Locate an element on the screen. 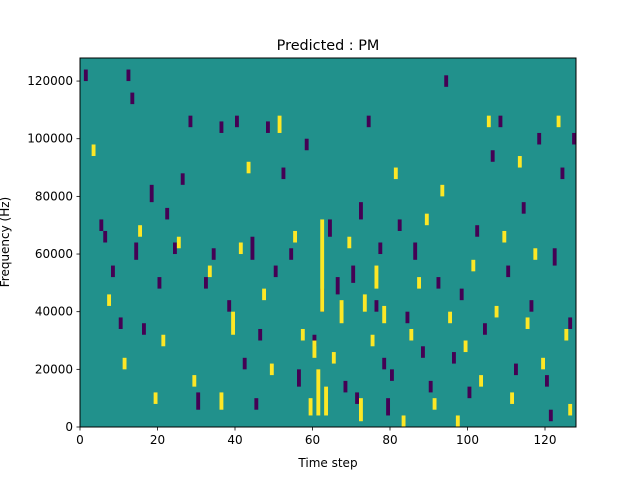 The height and width of the screenshot is (480, 640). x-axis: 0 20 40 60 80 100 120 is located at coordinates (316, 437).